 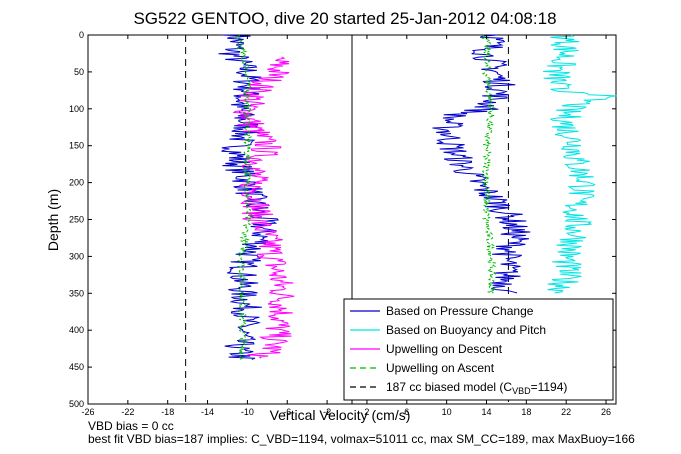 I want to click on y-tick-label-8: 400, so click(x=76, y=330).